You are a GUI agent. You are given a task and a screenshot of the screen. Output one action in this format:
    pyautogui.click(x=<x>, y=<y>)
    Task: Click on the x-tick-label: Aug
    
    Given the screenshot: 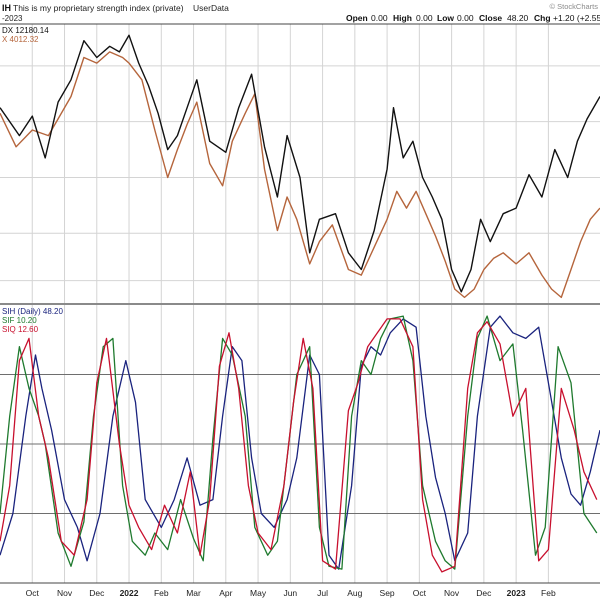 What is the action you would take?
    pyautogui.click(x=354, y=593)
    